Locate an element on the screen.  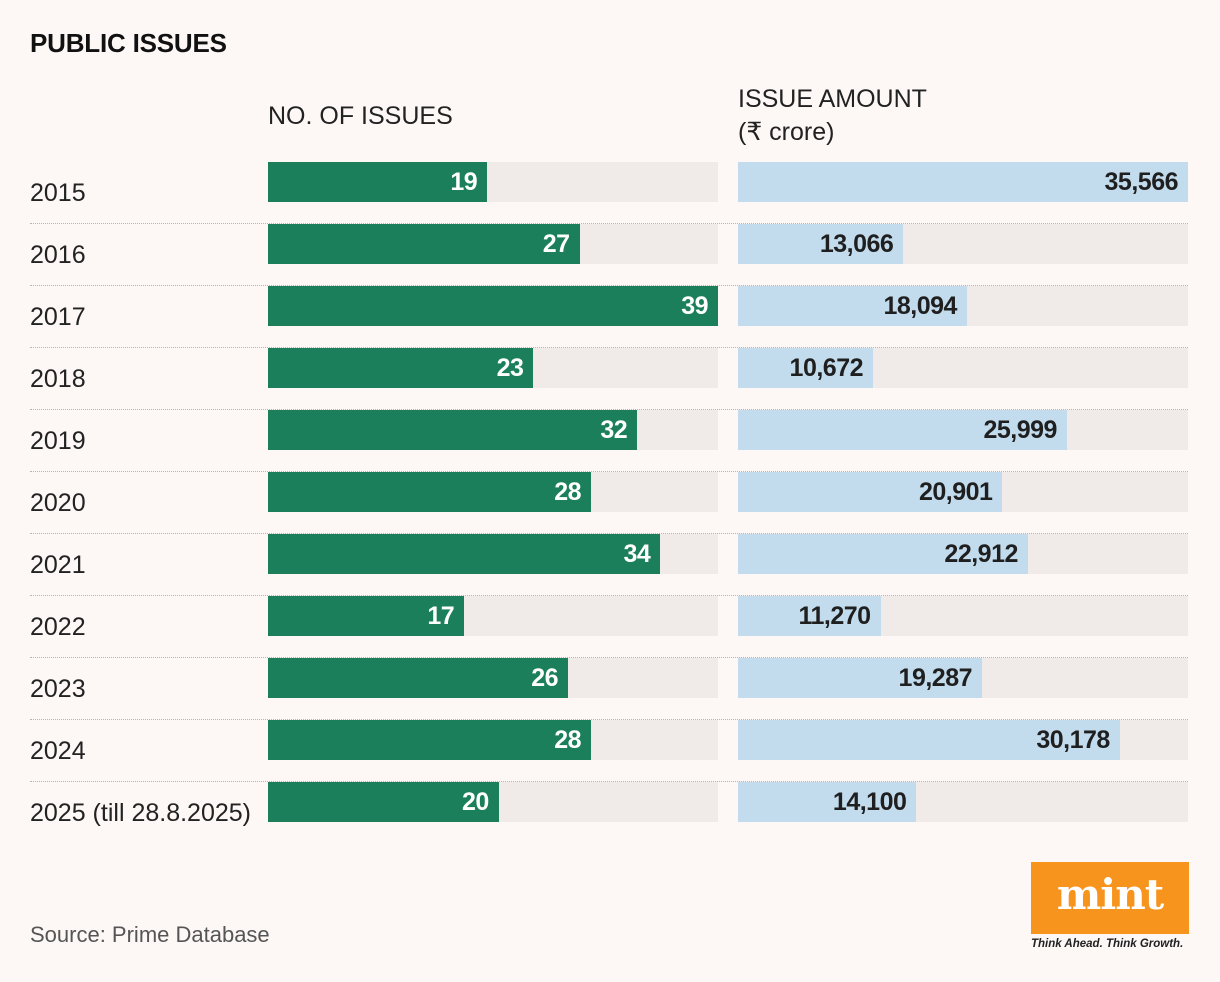
issues-value-label: 20 is located at coordinates (475, 802).